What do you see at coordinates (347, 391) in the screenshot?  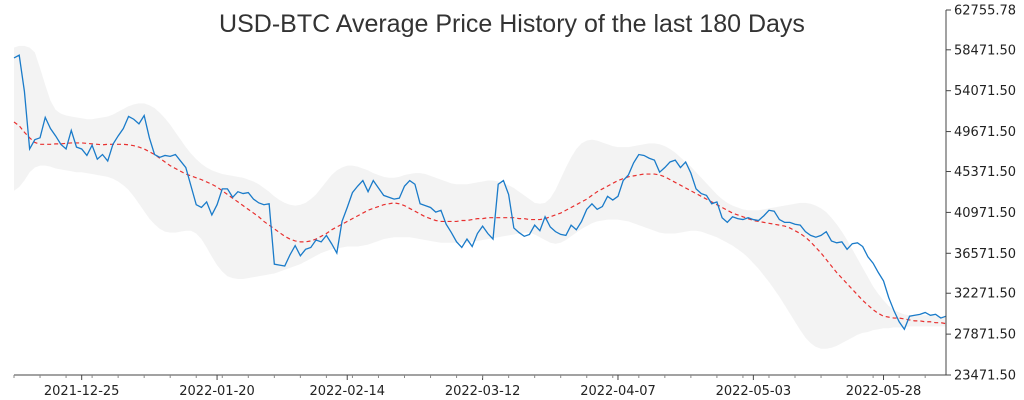 I see `x-tick-label: 2022-02-14` at bounding box center [347, 391].